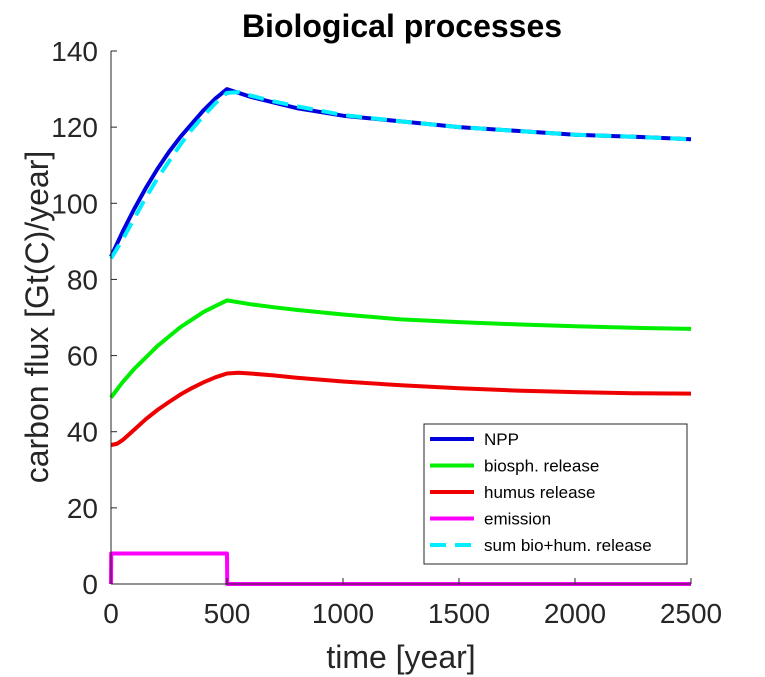  Describe the element at coordinates (568, 545) in the screenshot. I see `legend-label-4: sum bio+hum. release` at that location.